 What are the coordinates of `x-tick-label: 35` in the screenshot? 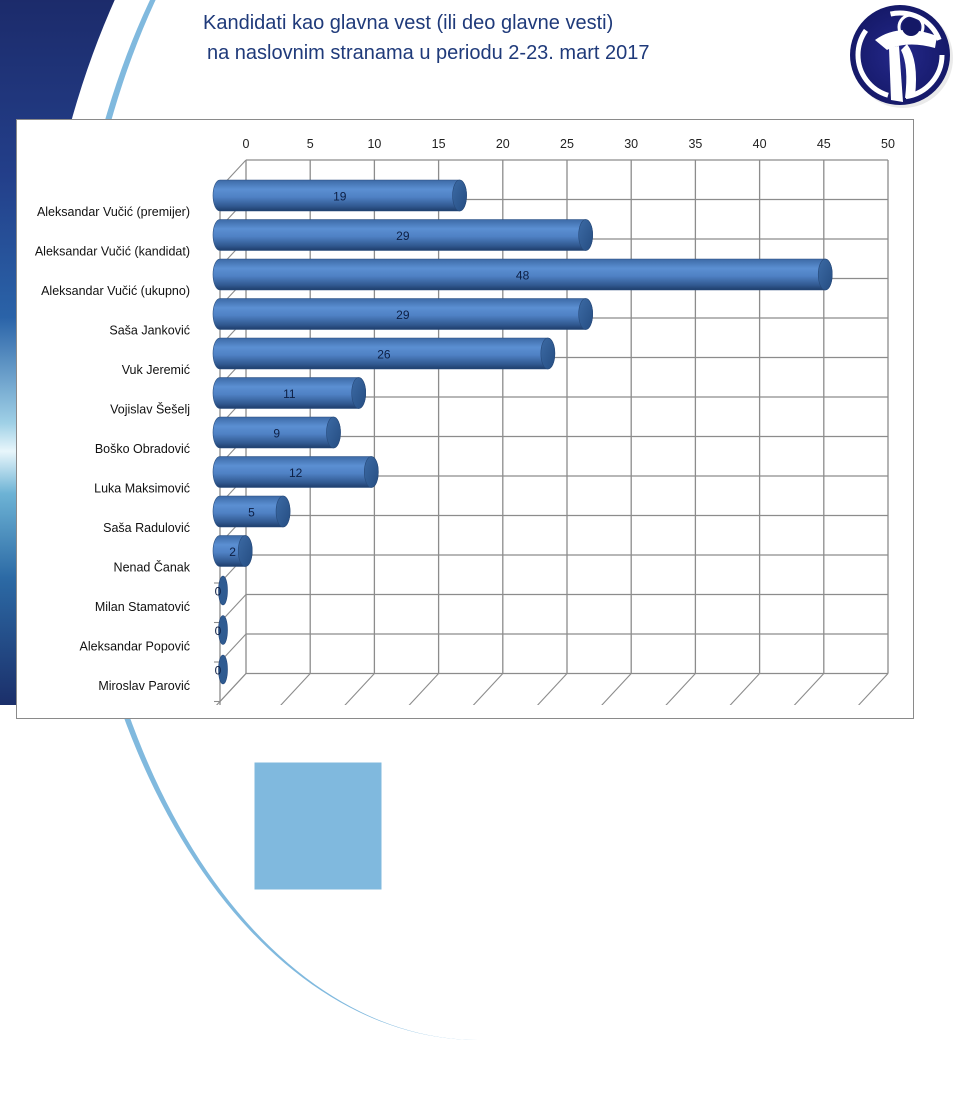 It's located at (695, 144).